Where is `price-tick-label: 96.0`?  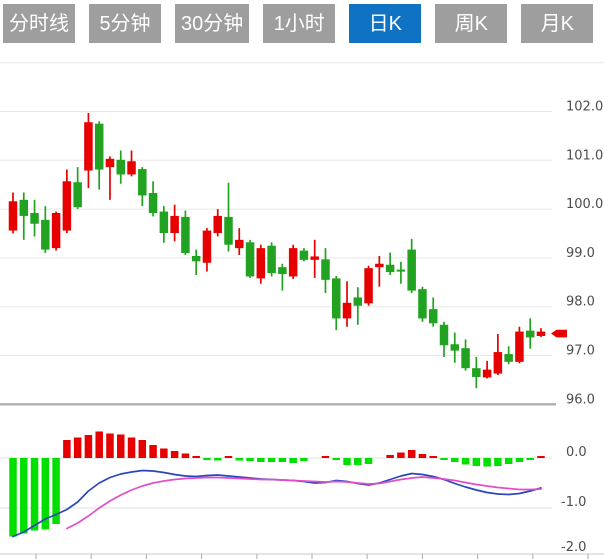
price-tick-label: 96.0 is located at coordinates (580, 399).